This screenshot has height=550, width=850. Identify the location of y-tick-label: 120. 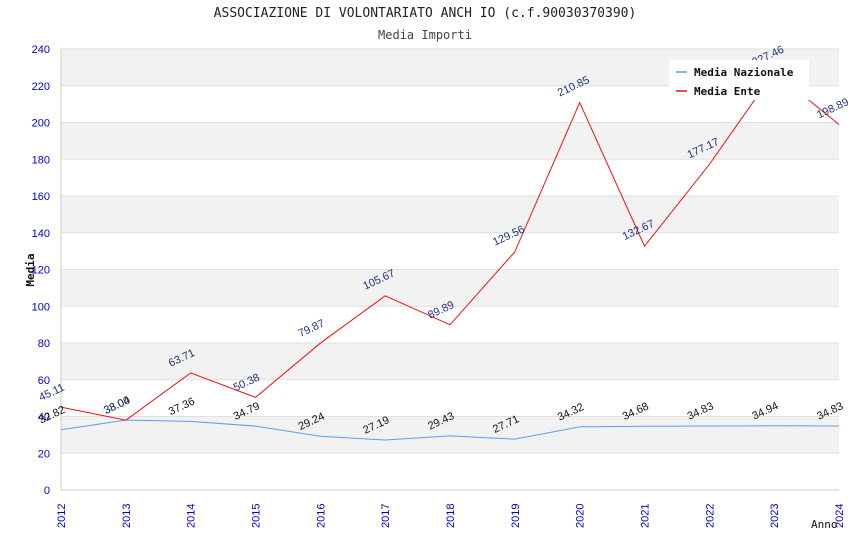
(41, 271).